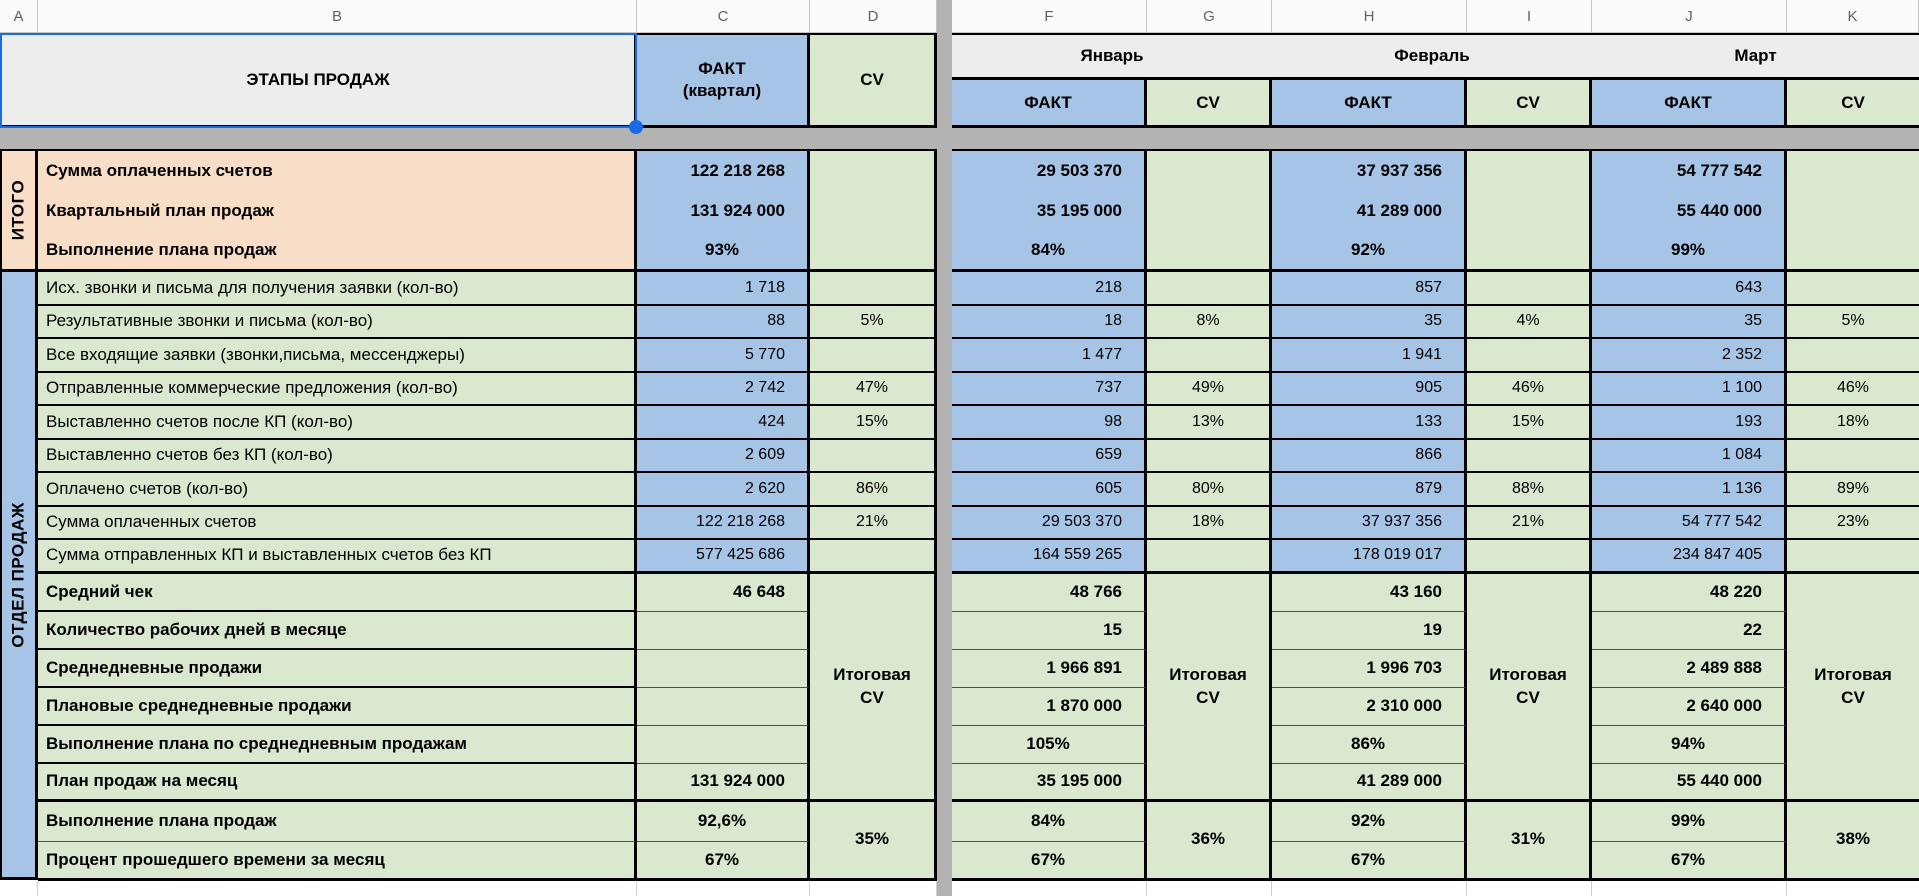 This screenshot has width=1919, height=896. Describe the element at coordinates (723, 861) in the screenshot. I see `cell-fact-quarter: 67%` at that location.